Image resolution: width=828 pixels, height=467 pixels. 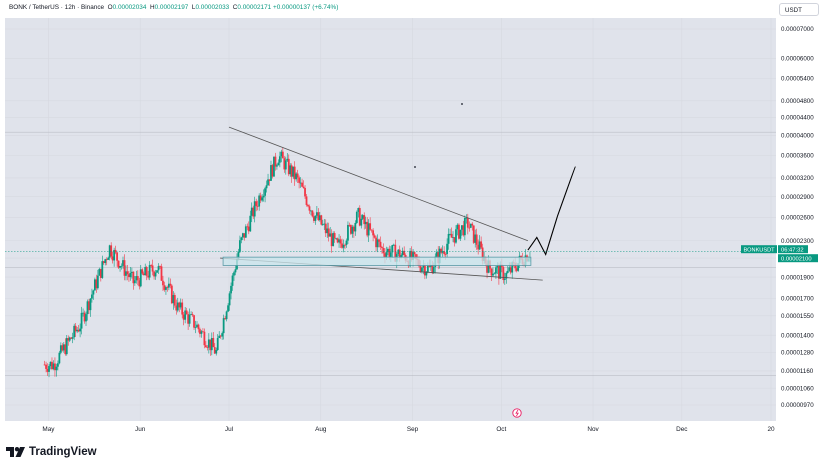 What do you see at coordinates (797, 316) in the screenshot?
I see `price-tick-label: 0.00001550` at bounding box center [797, 316].